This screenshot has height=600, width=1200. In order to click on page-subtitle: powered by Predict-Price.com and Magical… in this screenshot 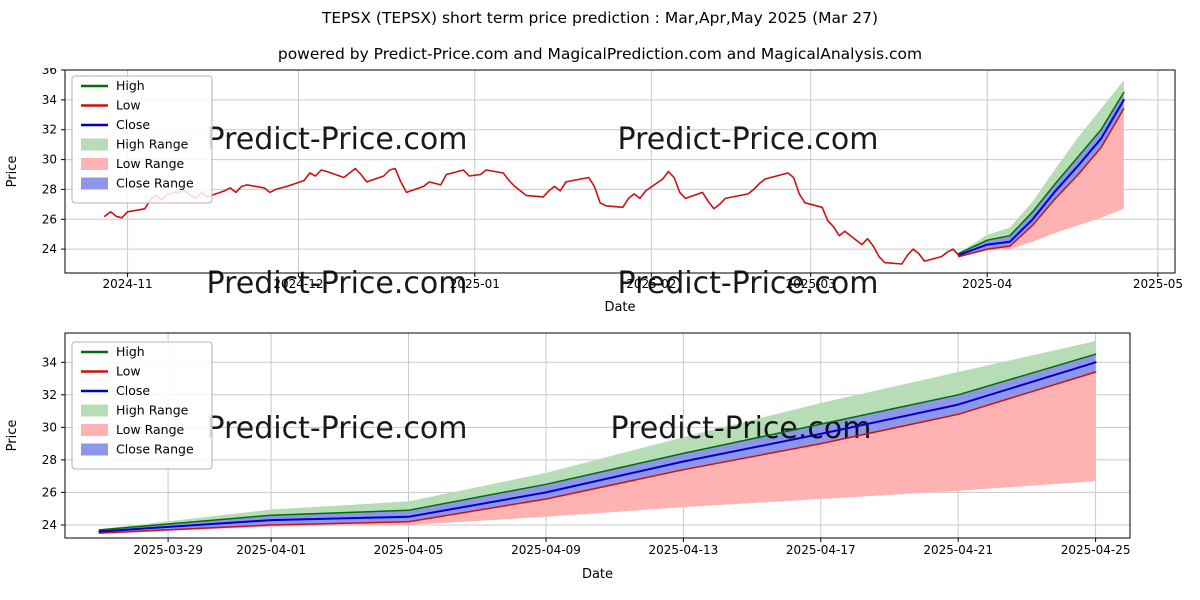, I will do `click(600, 54)`.